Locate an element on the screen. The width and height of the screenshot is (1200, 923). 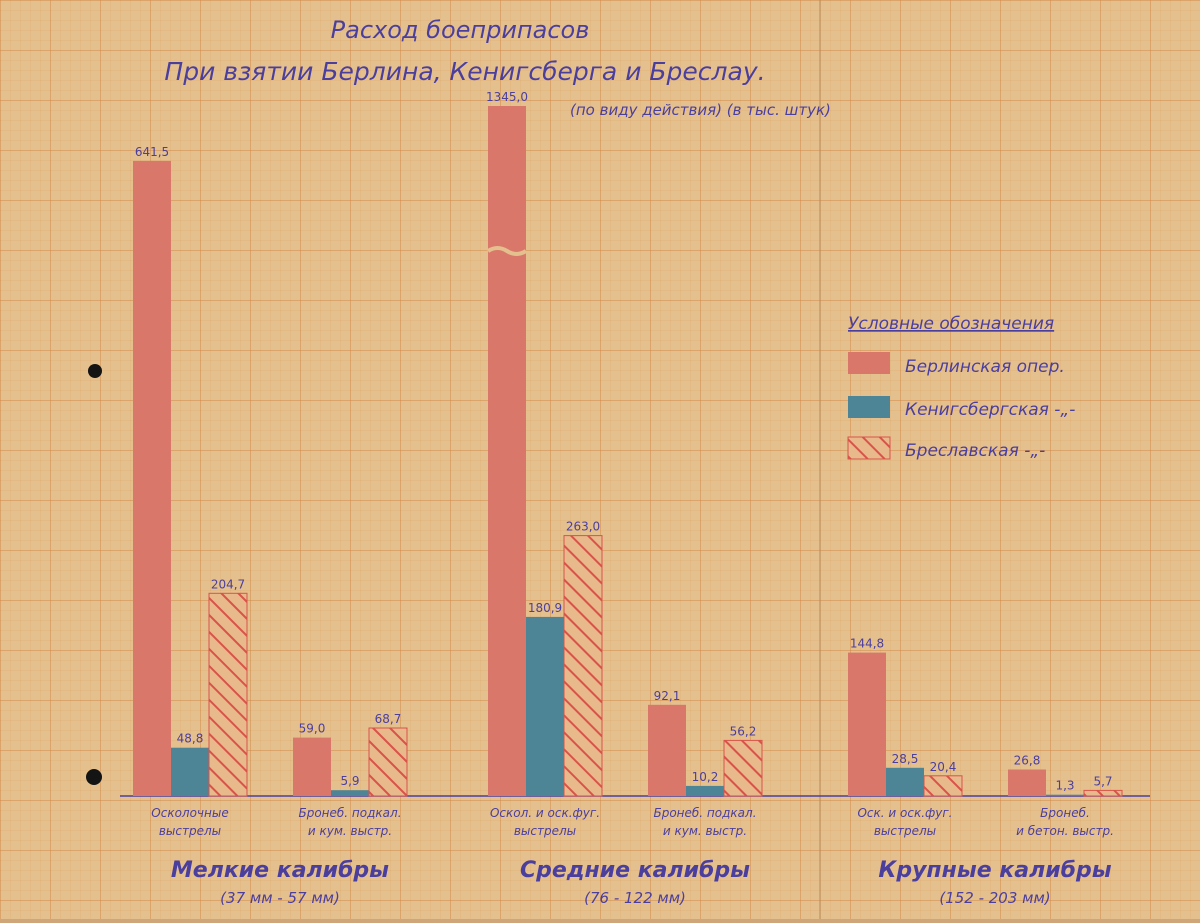
group-label: Мелкие калибры is located at coordinates (280, 870).